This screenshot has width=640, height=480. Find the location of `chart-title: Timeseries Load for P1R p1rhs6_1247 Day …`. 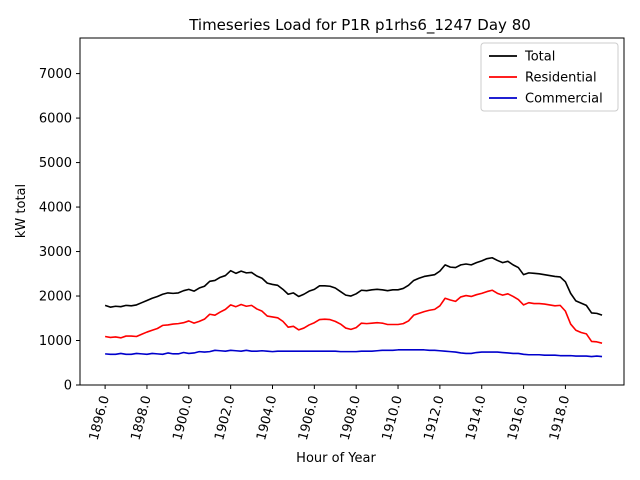

chart-title: Timeseries Load for P1R p1rhs6_1247 Day … is located at coordinates (359, 25).